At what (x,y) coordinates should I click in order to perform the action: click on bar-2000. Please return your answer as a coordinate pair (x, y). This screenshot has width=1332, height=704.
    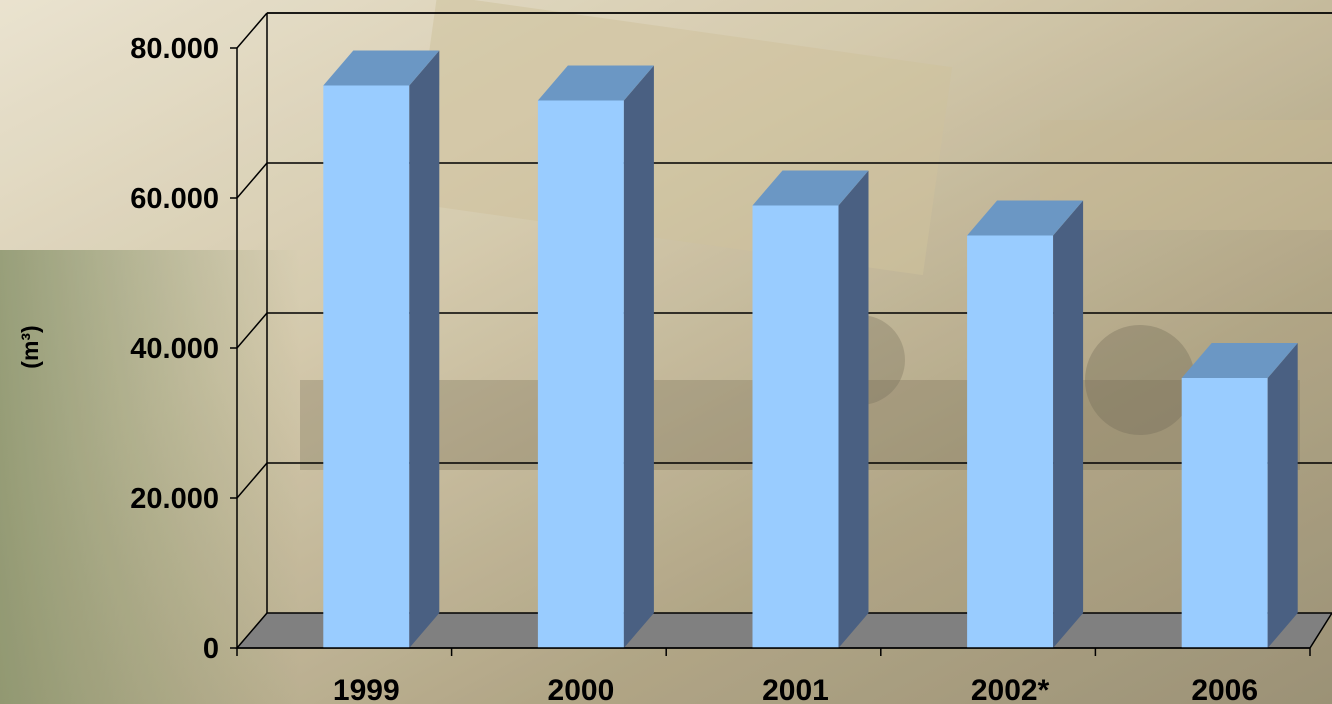
    Looking at the image, I should click on (595, 356).